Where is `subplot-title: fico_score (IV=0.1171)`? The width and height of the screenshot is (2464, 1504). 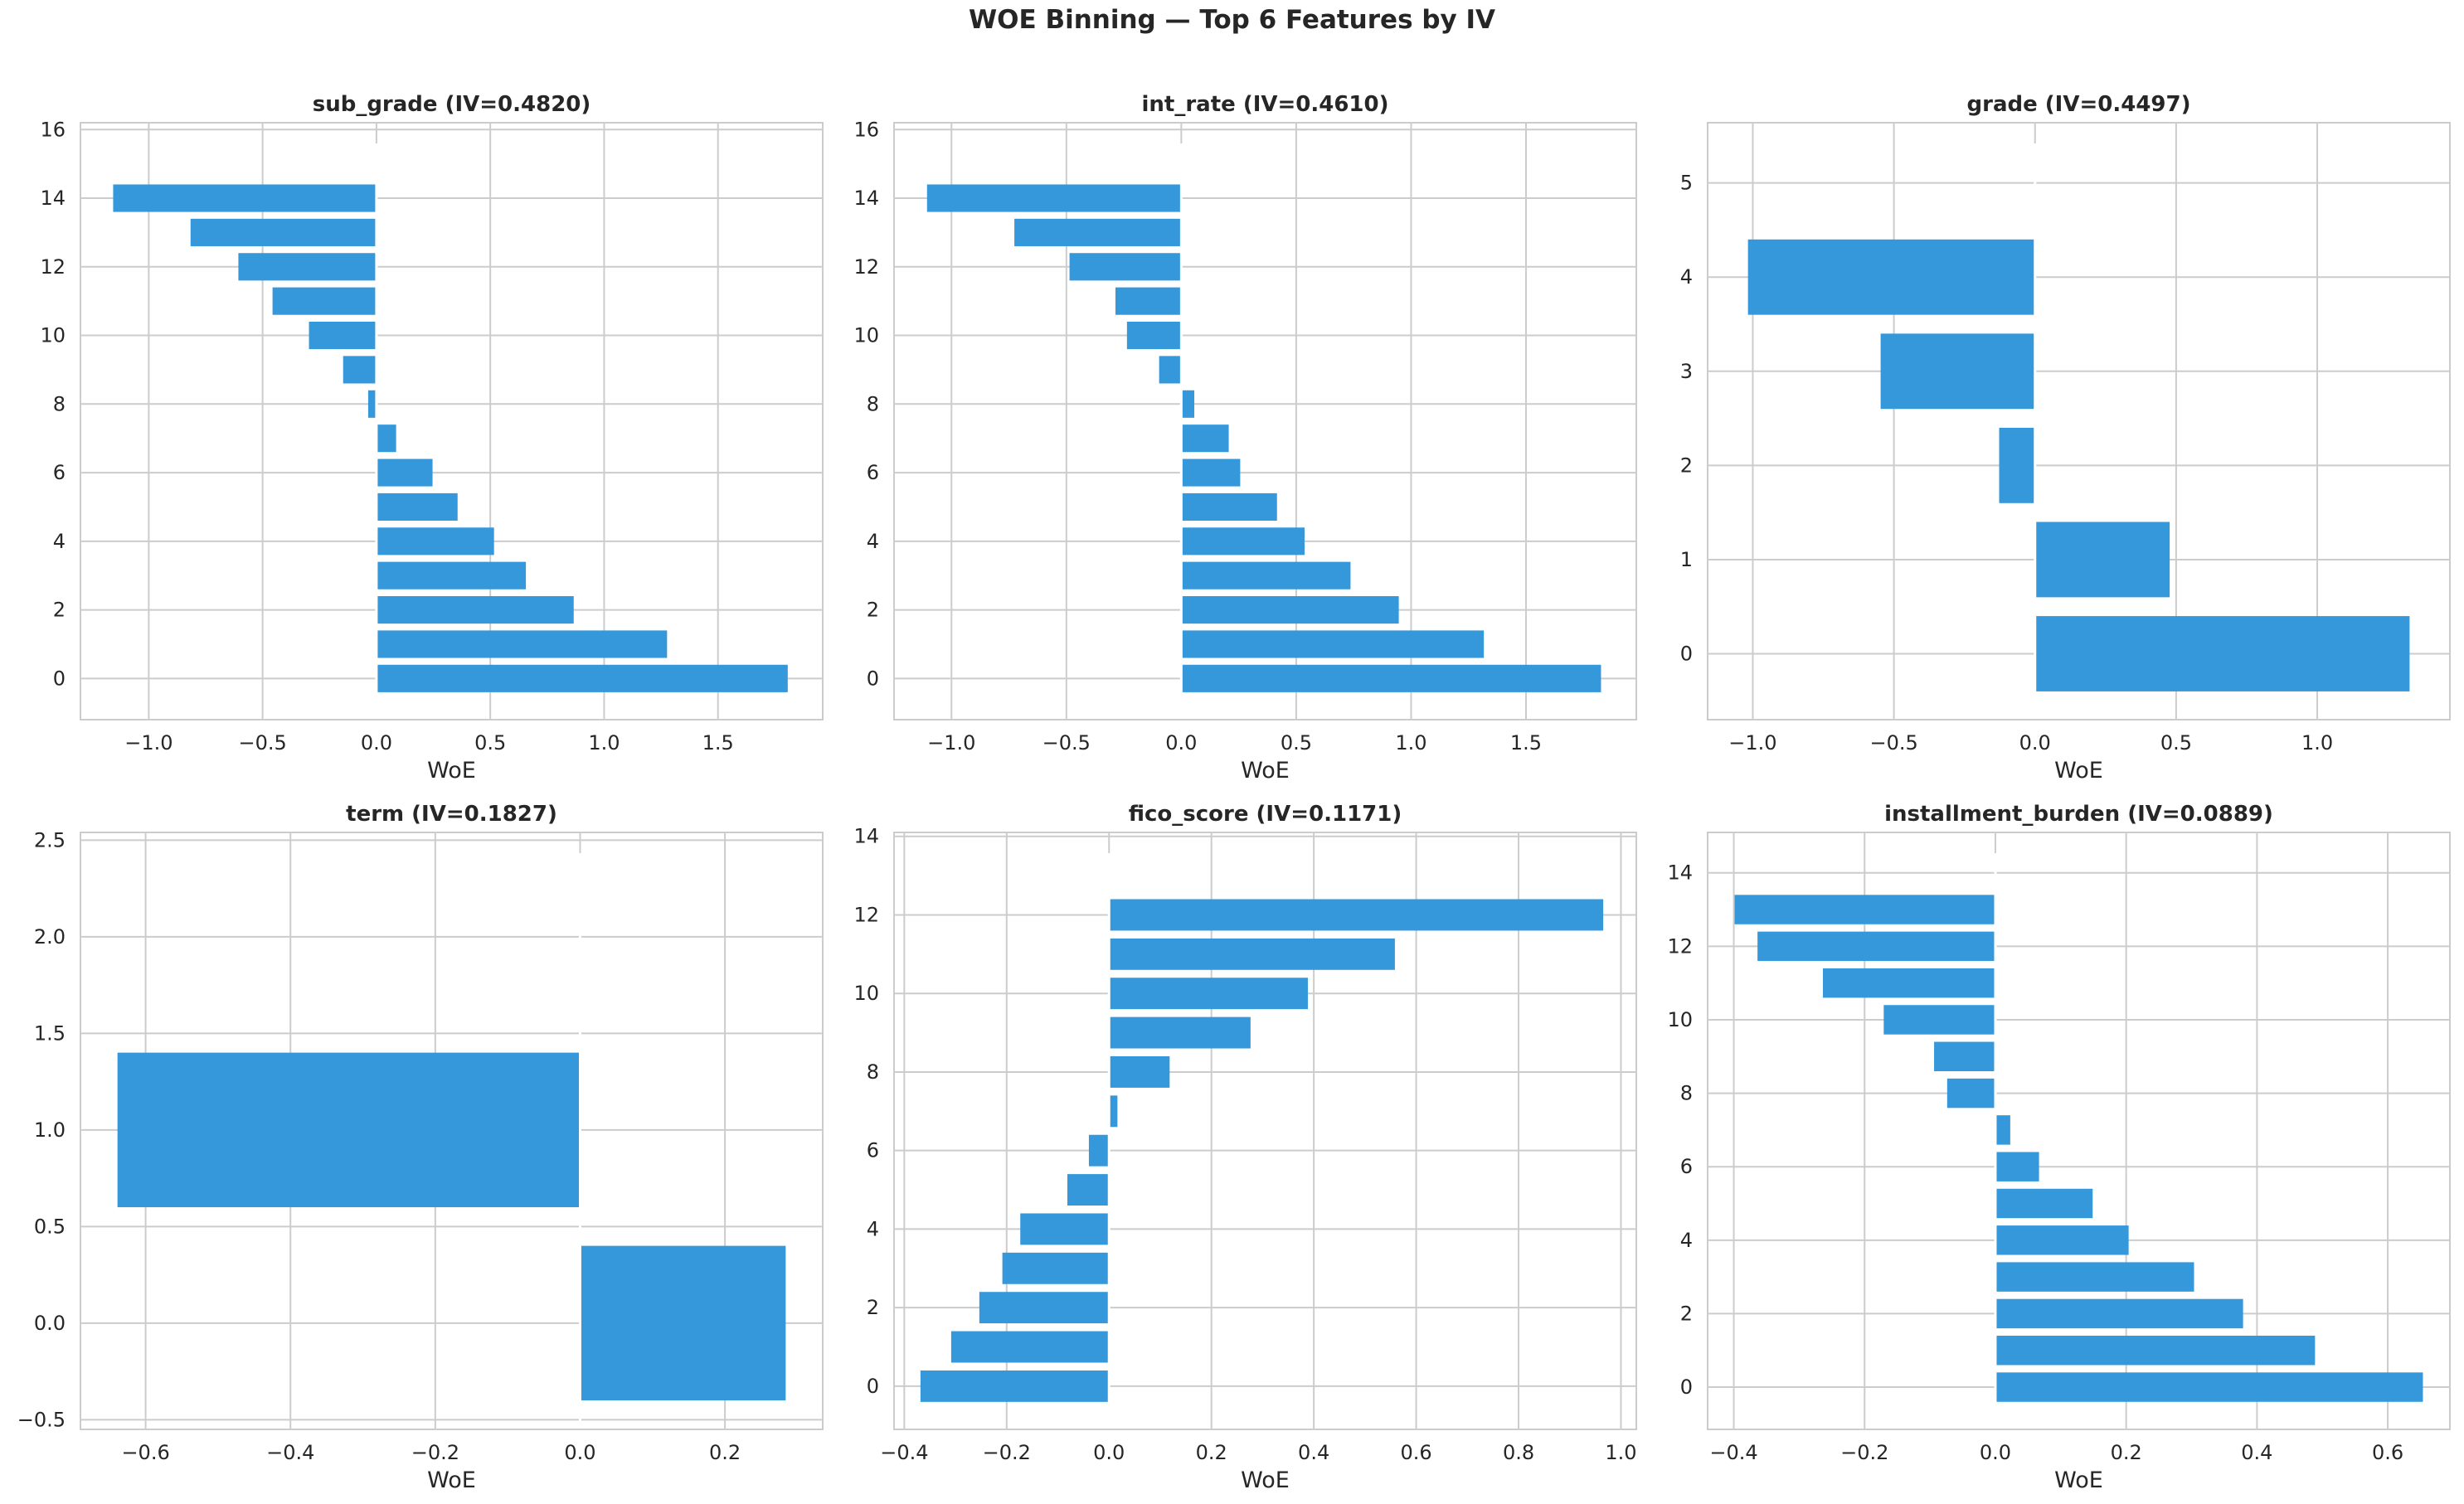
subplot-title: fico_score (IV=0.1171) is located at coordinates (1266, 814).